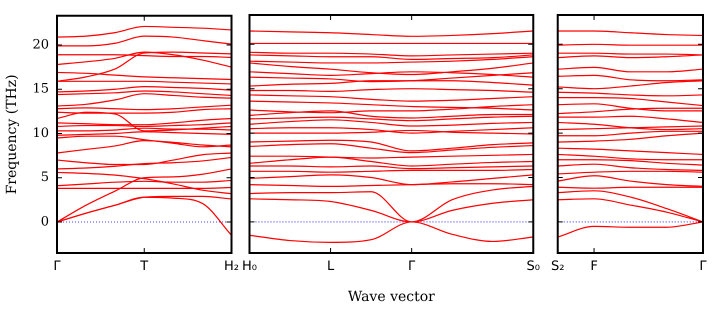 The height and width of the screenshot is (310, 723). What do you see at coordinates (330, 266) in the screenshot?
I see `x-tick-label: L` at bounding box center [330, 266].